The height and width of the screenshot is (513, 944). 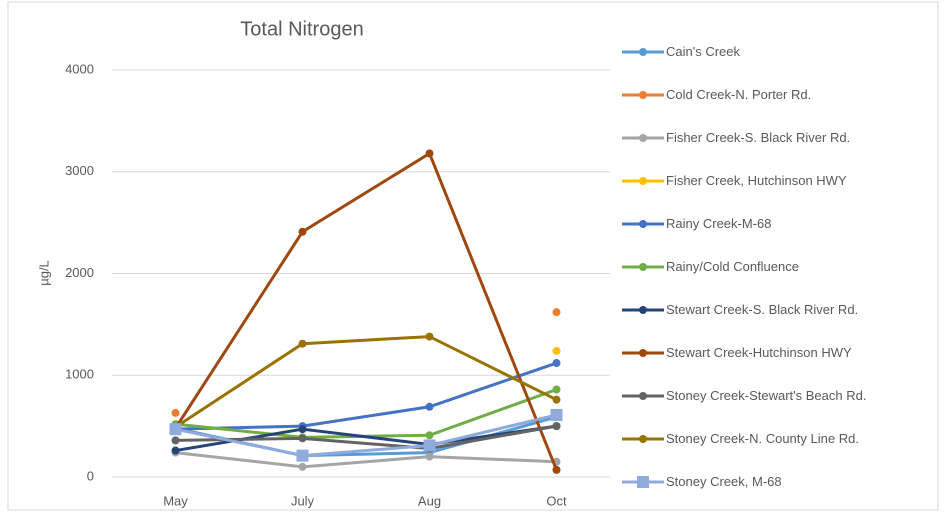 I want to click on y-tick-label: 3000, so click(x=79, y=170).